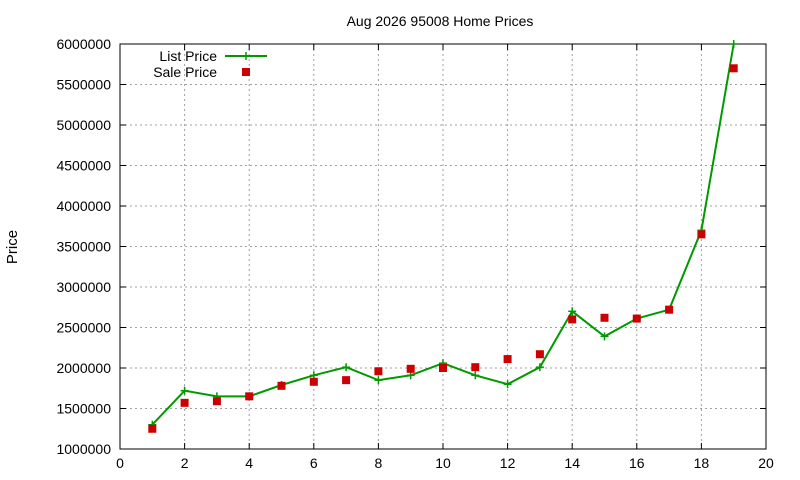 This screenshot has width=800, height=480. I want to click on y-tick-label: 2500000, so click(83, 328).